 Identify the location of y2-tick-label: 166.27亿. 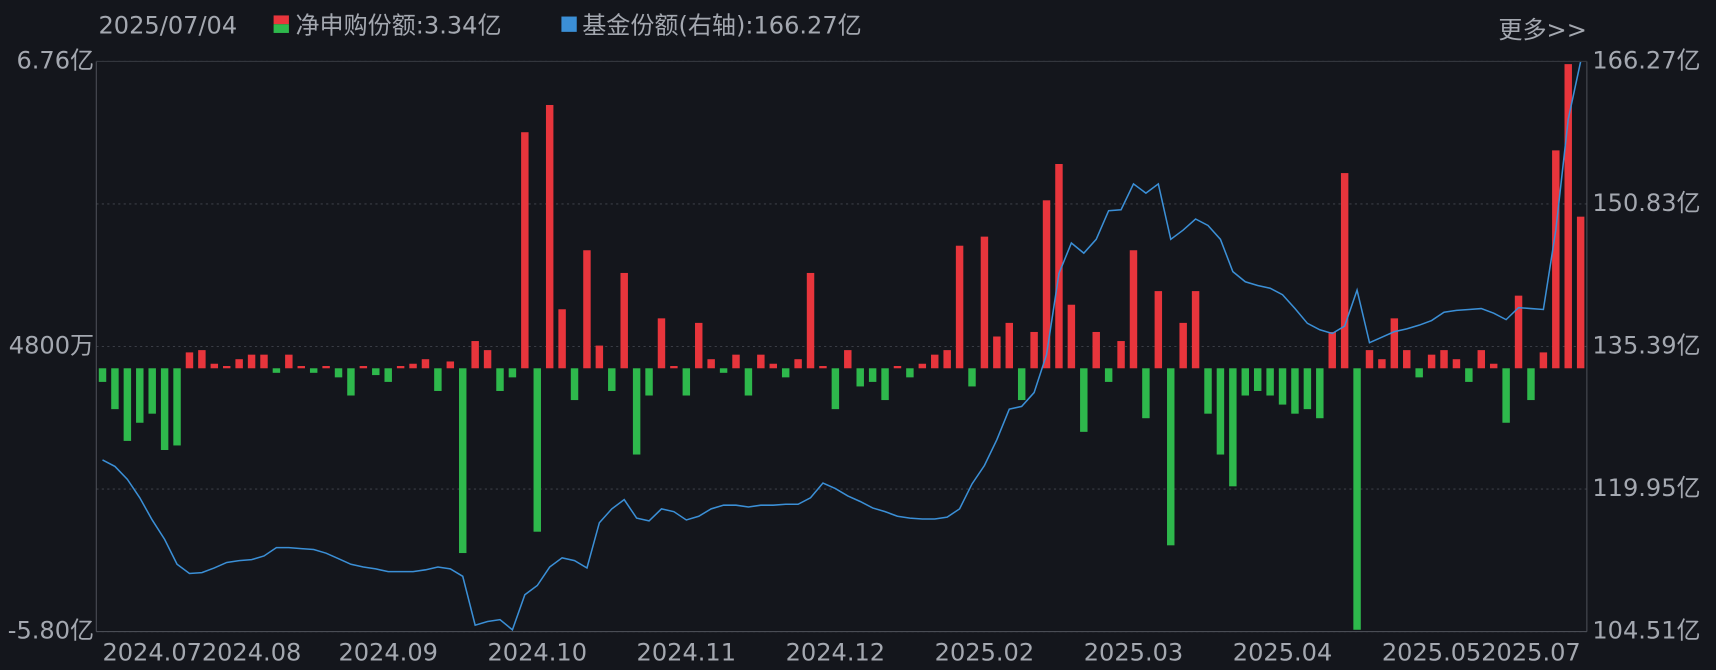
(1646, 60).